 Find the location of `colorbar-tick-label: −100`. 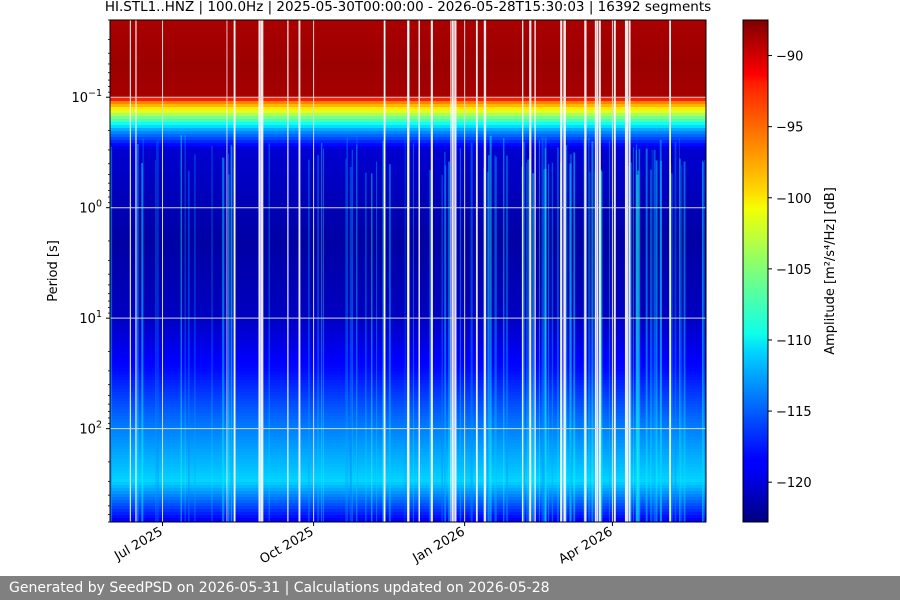

colorbar-tick-label: −100 is located at coordinates (794, 199).